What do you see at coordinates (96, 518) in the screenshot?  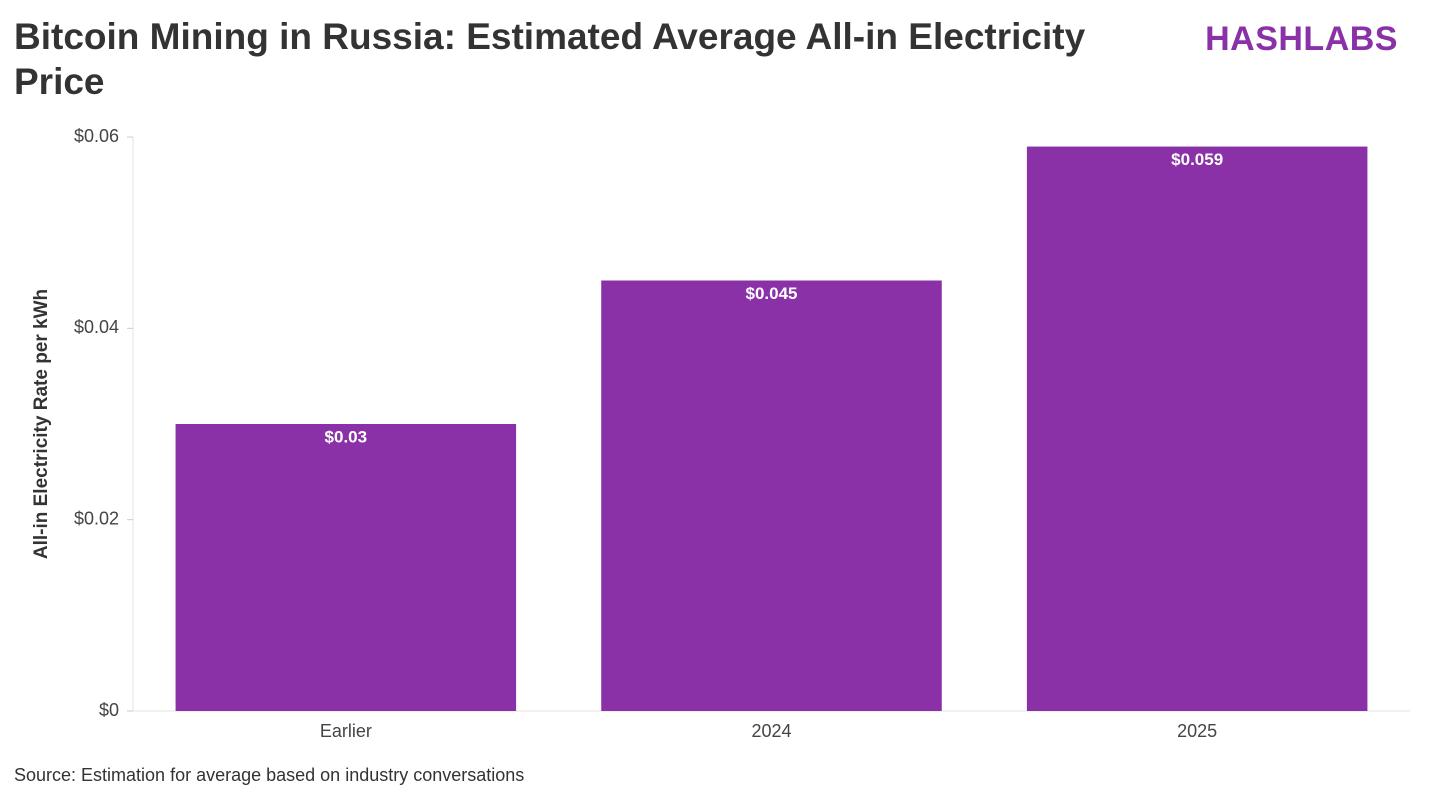 I see `y-tick-label: $0.02` at bounding box center [96, 518].